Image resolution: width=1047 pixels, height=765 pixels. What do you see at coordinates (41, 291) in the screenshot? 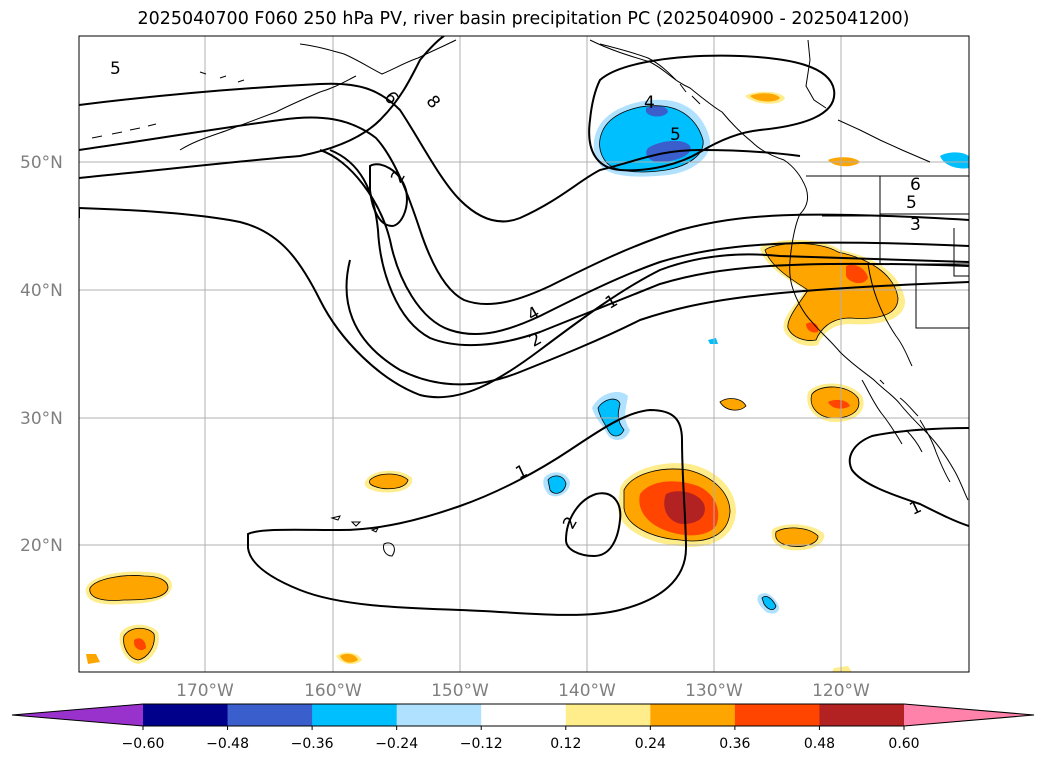
I see `lat-label: 40°N` at bounding box center [41, 291].